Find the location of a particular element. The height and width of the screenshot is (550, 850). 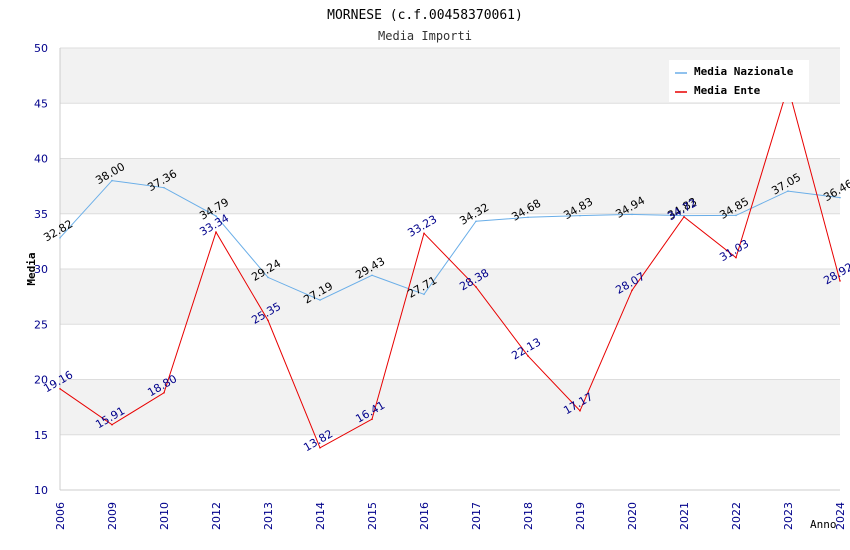

y-axis-label: Media is located at coordinates (31, 268).